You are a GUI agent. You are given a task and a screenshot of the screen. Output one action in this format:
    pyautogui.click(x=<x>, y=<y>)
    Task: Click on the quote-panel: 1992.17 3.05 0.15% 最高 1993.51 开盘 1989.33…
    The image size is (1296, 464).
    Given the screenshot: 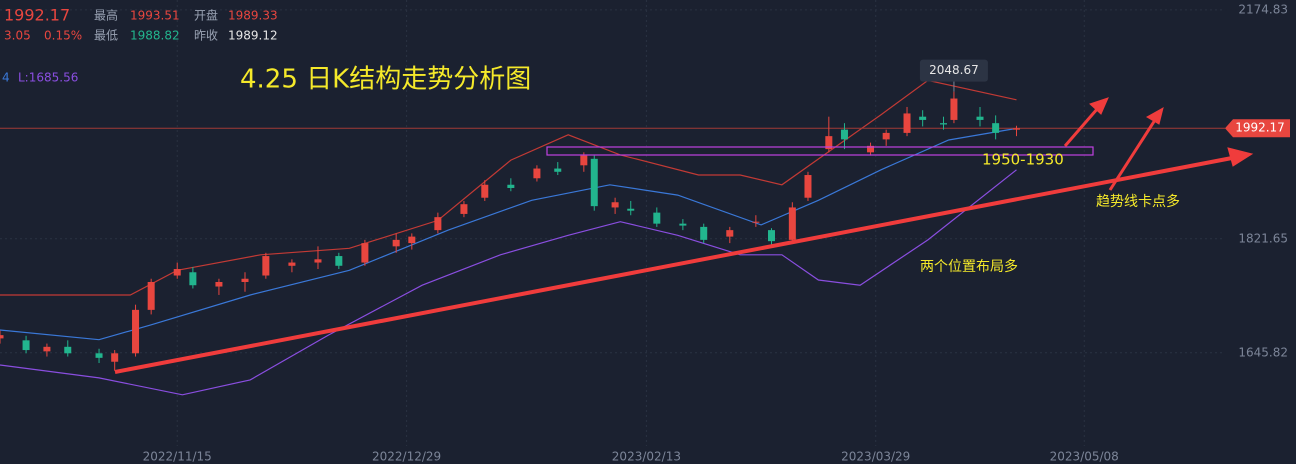 What is the action you would take?
    pyautogui.click(x=140, y=45)
    